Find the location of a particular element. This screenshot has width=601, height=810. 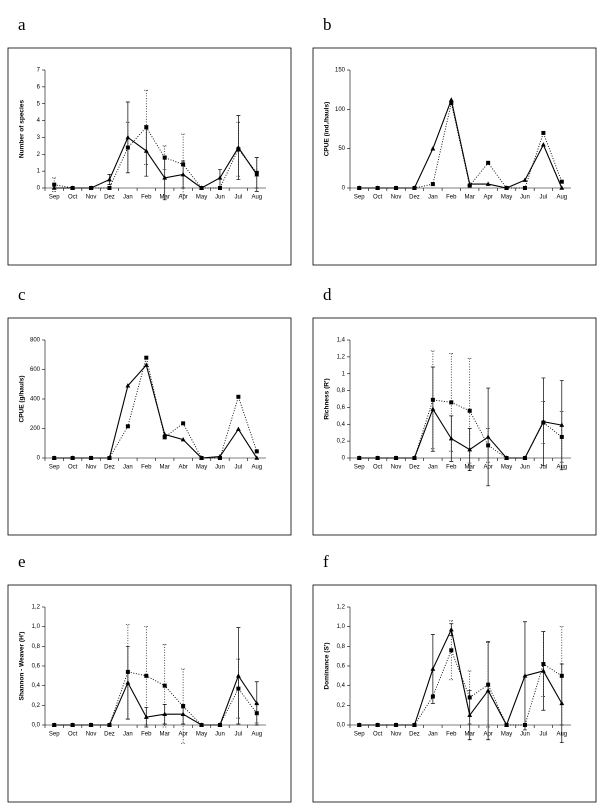

y-axis-title: Dominance (S') is located at coordinates (327, 665).